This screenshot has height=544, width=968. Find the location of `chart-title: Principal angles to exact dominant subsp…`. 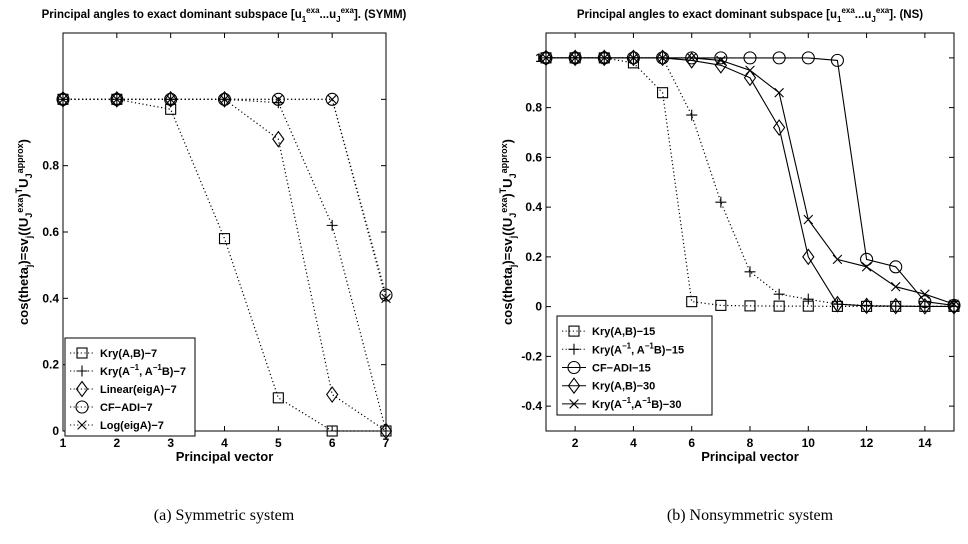

chart-title: Principal angles to exact dominant subsp… is located at coordinates (750, 15).